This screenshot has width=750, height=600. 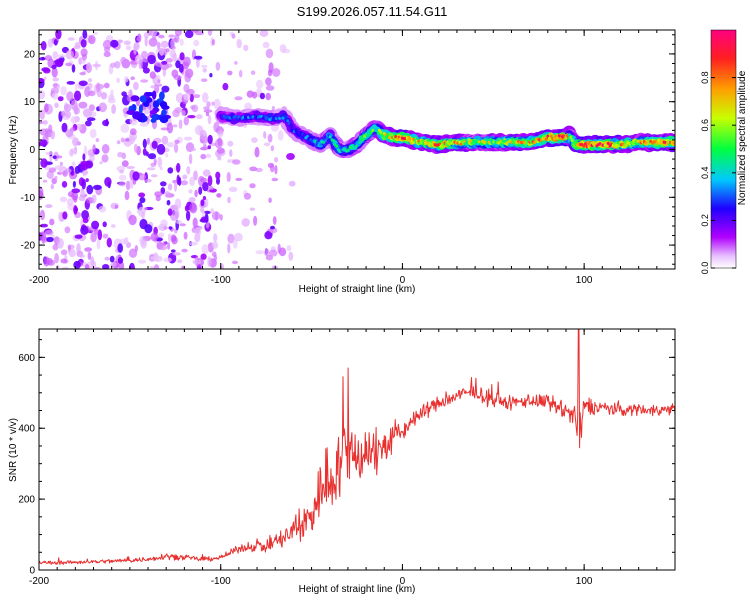 I want to click on spectrogram-y-tick-label: 10, so click(x=30, y=102).